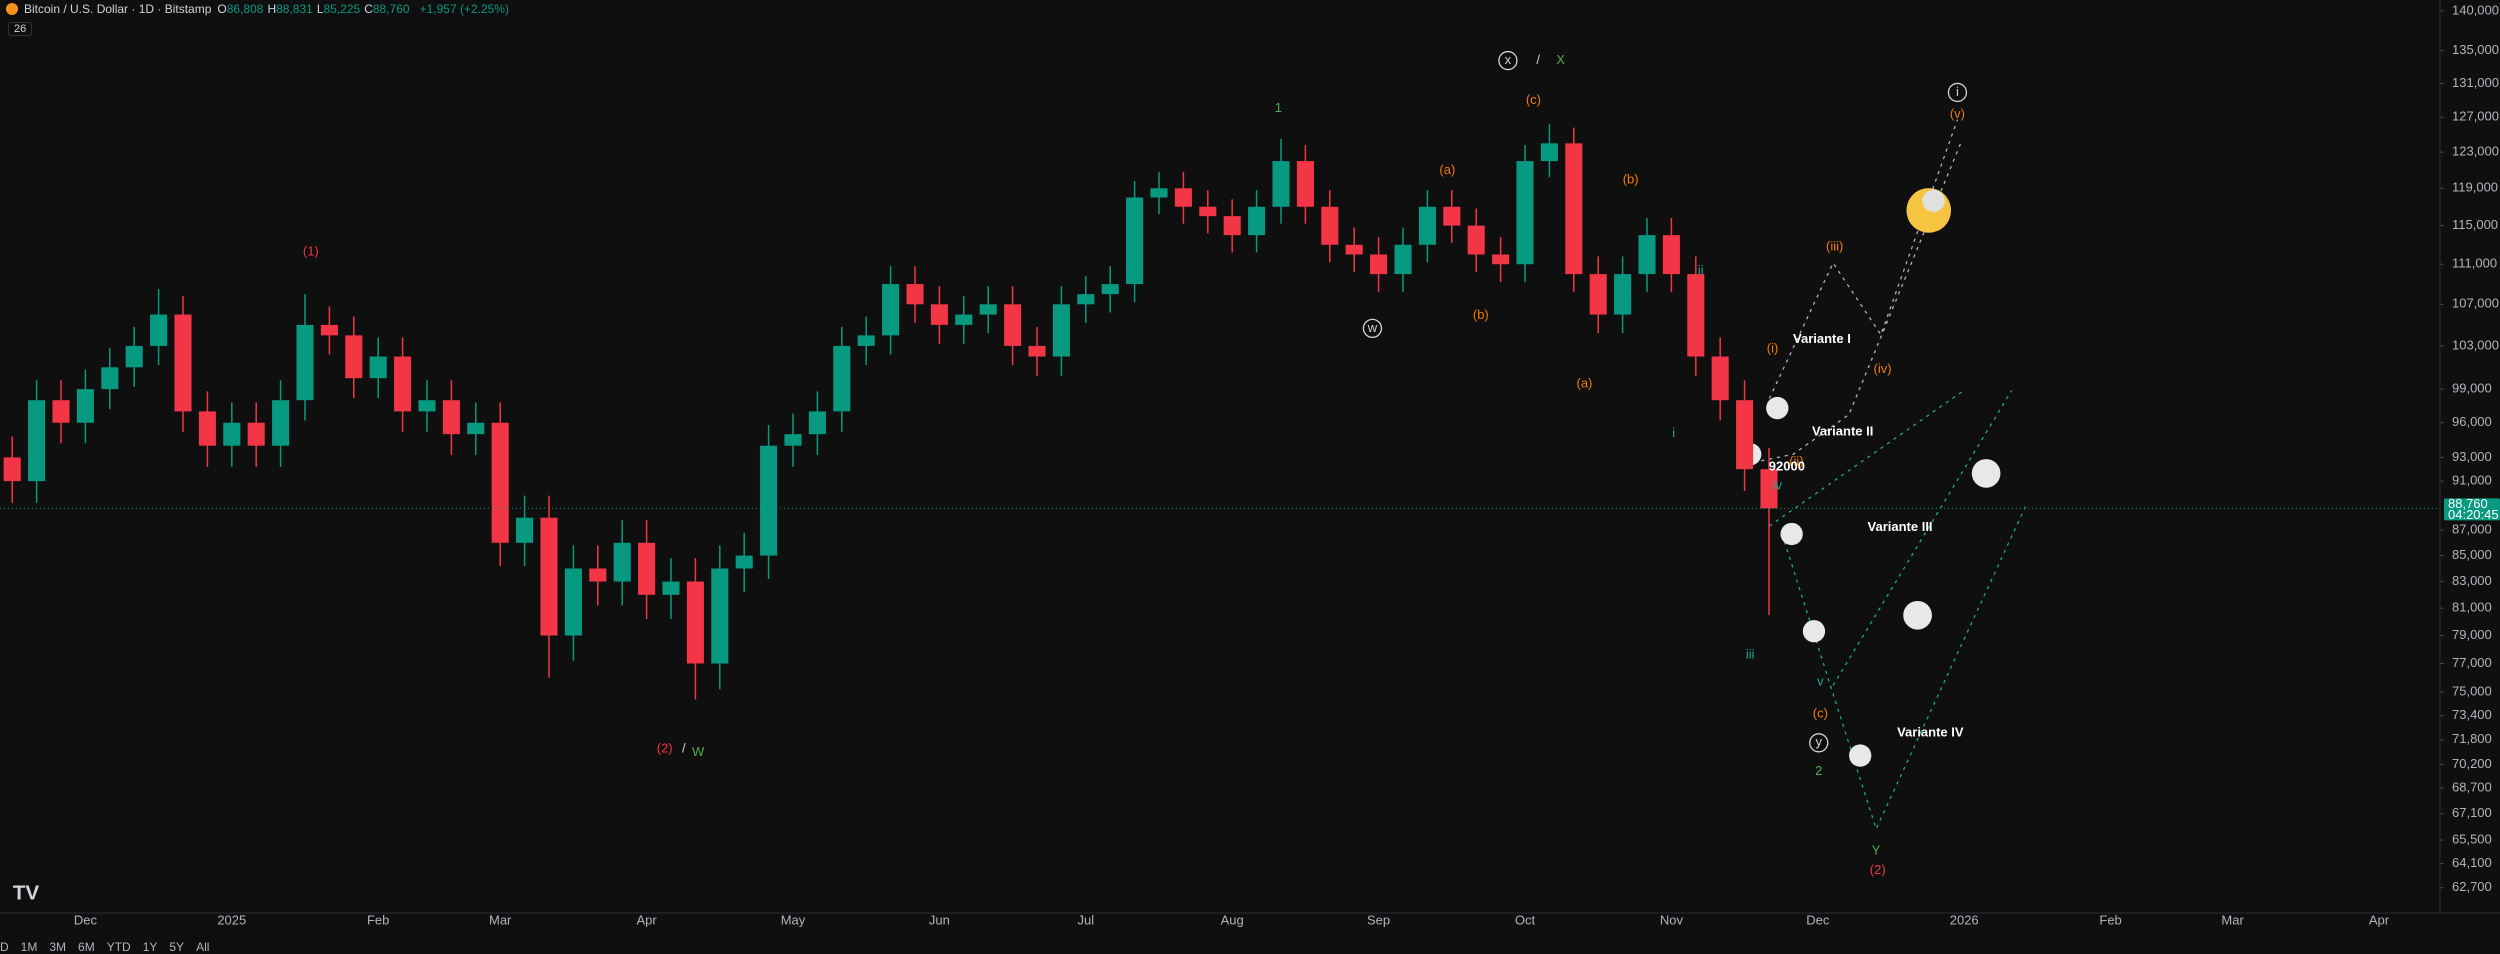  Describe the element at coordinates (2472, 812) in the screenshot. I see `y-tick-label: 67,100` at that location.